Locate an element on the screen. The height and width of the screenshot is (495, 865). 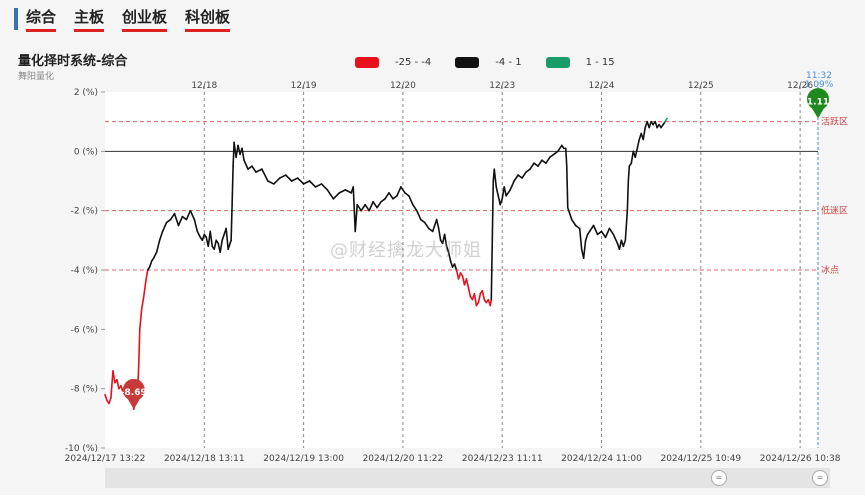
tab-composite: 综合 is located at coordinates (41, 20).